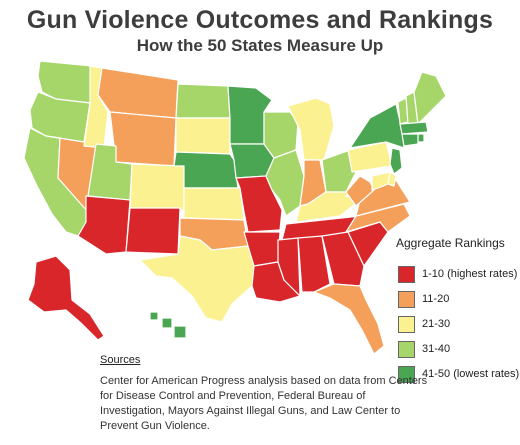 This screenshot has height=445, width=520. I want to click on state-hi, so click(168, 325).